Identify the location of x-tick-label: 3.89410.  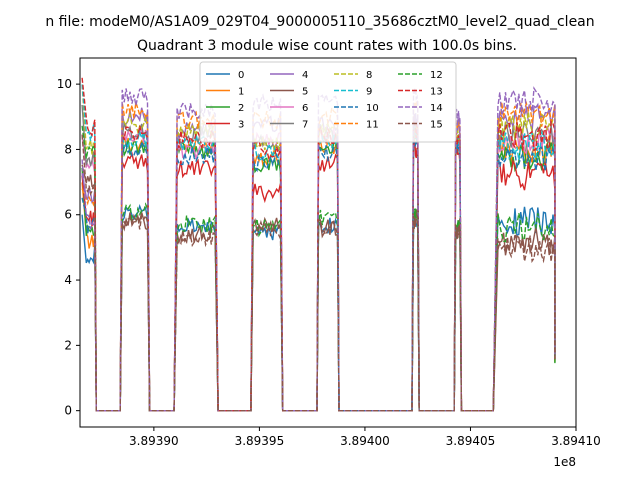
(576, 441).